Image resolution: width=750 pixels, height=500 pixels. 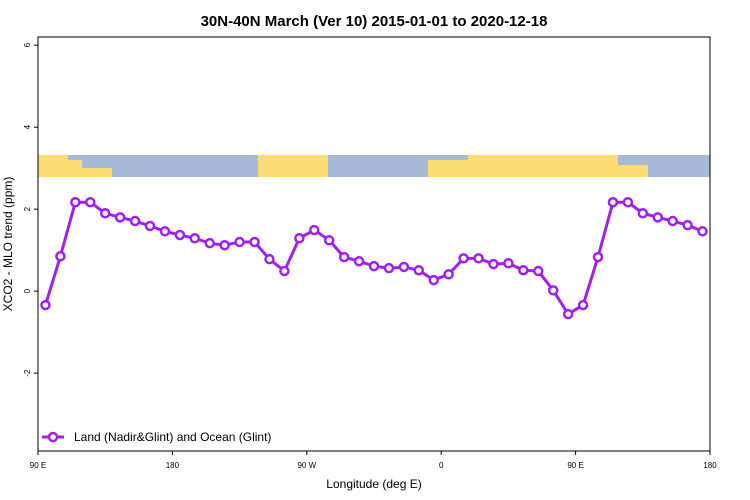 I want to click on map-strip, so click(x=374, y=166).